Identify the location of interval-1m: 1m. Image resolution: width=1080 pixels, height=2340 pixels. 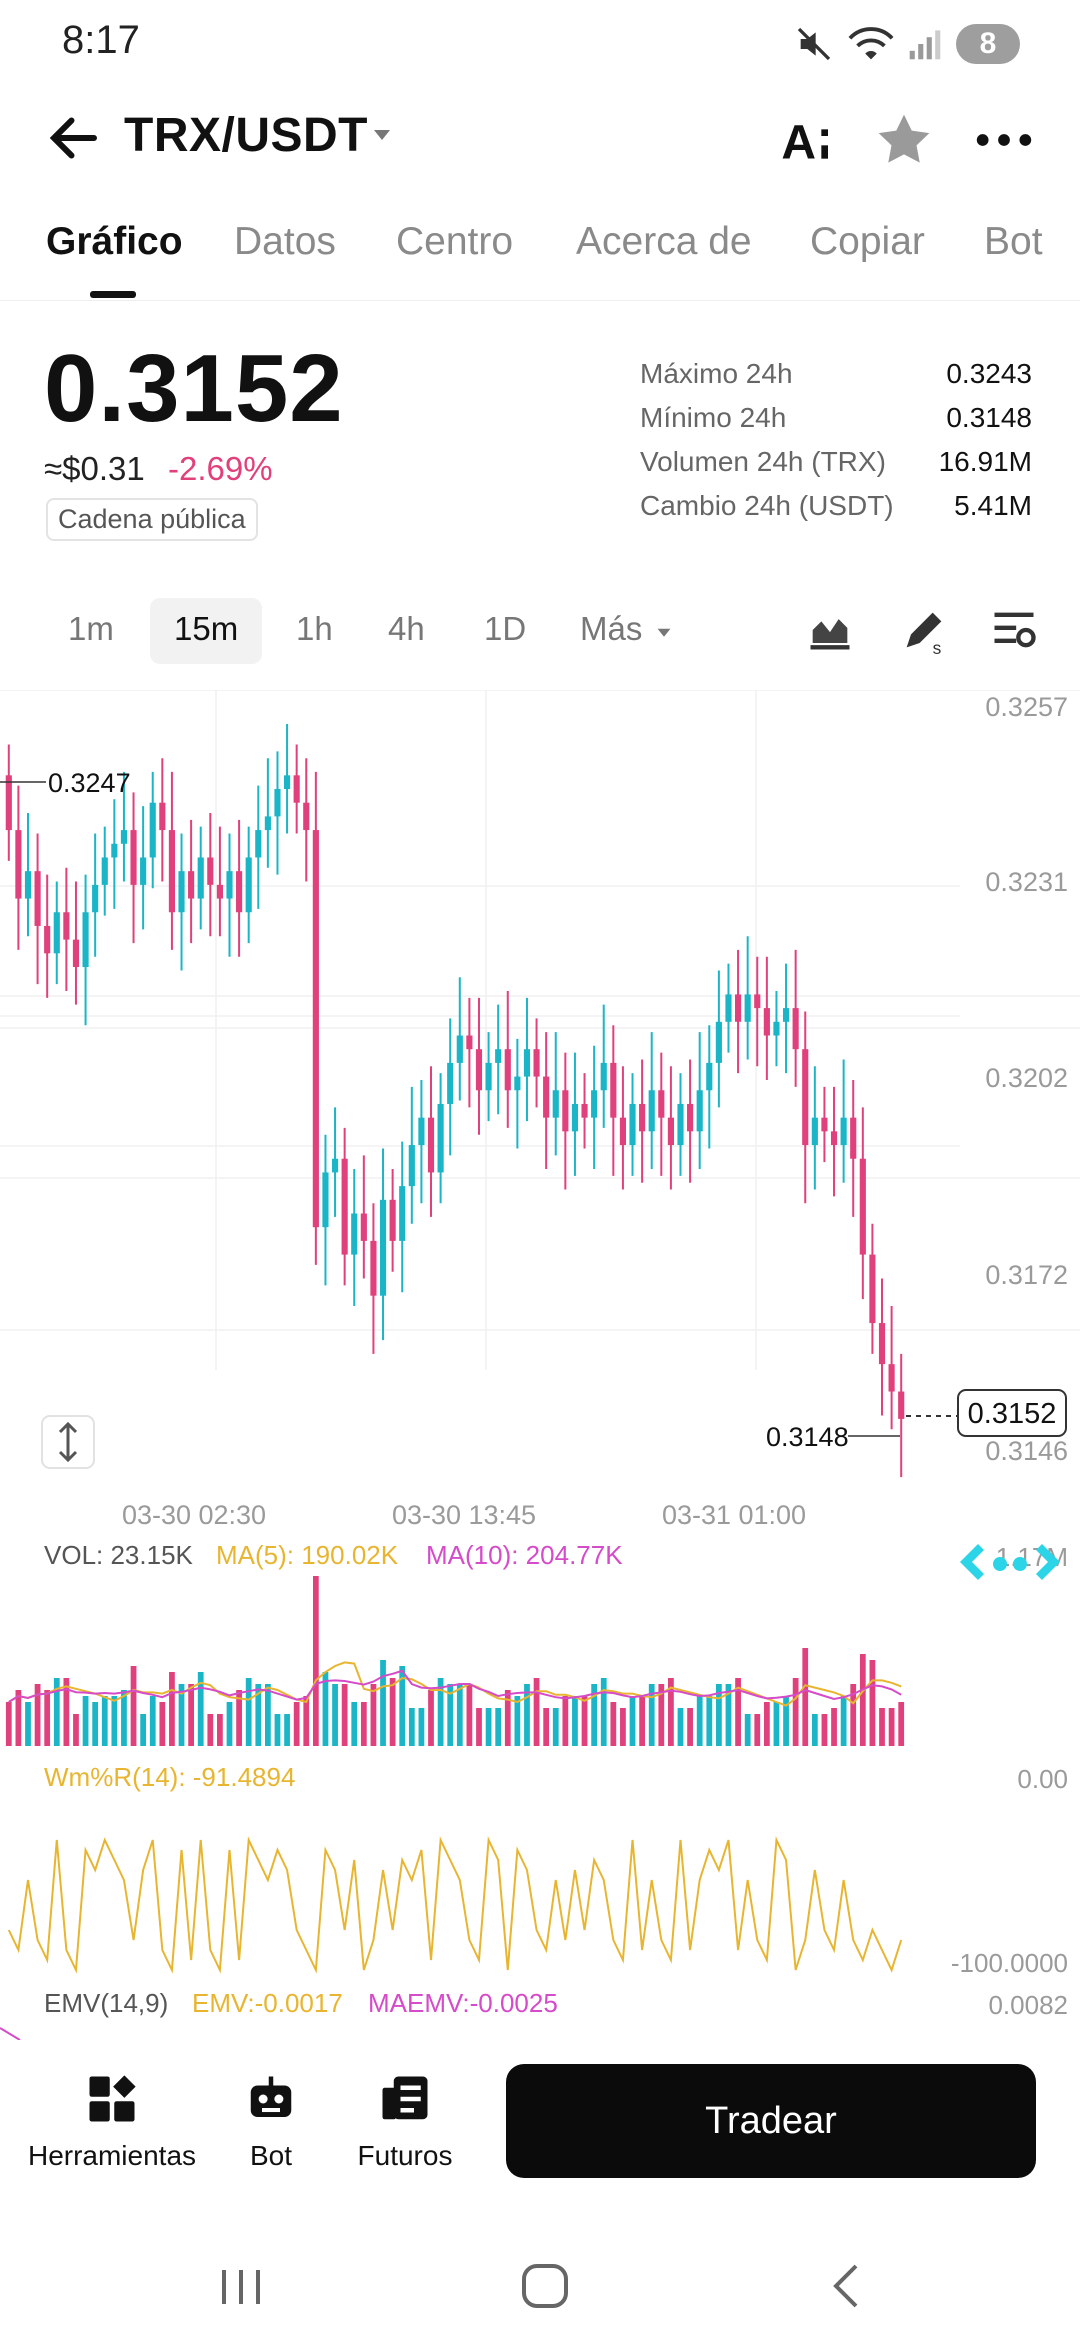
(91, 628).